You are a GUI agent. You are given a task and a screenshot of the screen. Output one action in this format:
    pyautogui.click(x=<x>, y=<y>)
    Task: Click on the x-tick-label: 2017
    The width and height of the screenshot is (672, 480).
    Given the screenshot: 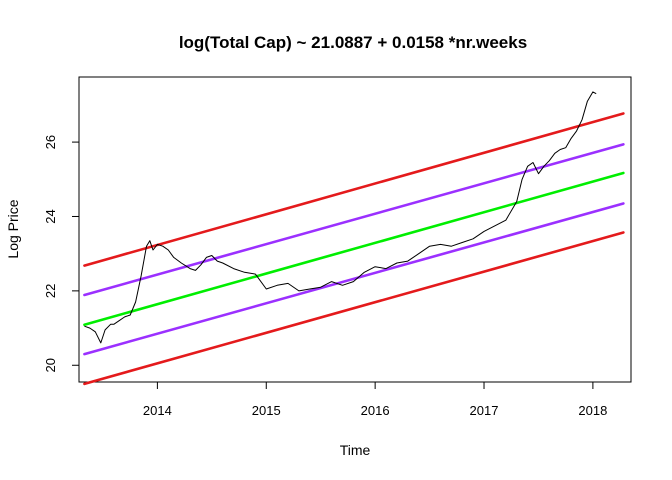 What is the action you would take?
    pyautogui.click(x=484, y=410)
    